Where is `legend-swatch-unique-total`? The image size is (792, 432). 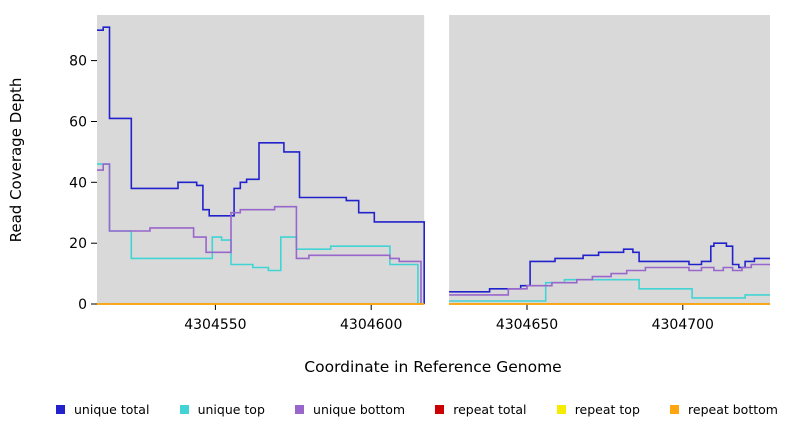 legend-swatch-unique-total is located at coordinates (60, 409).